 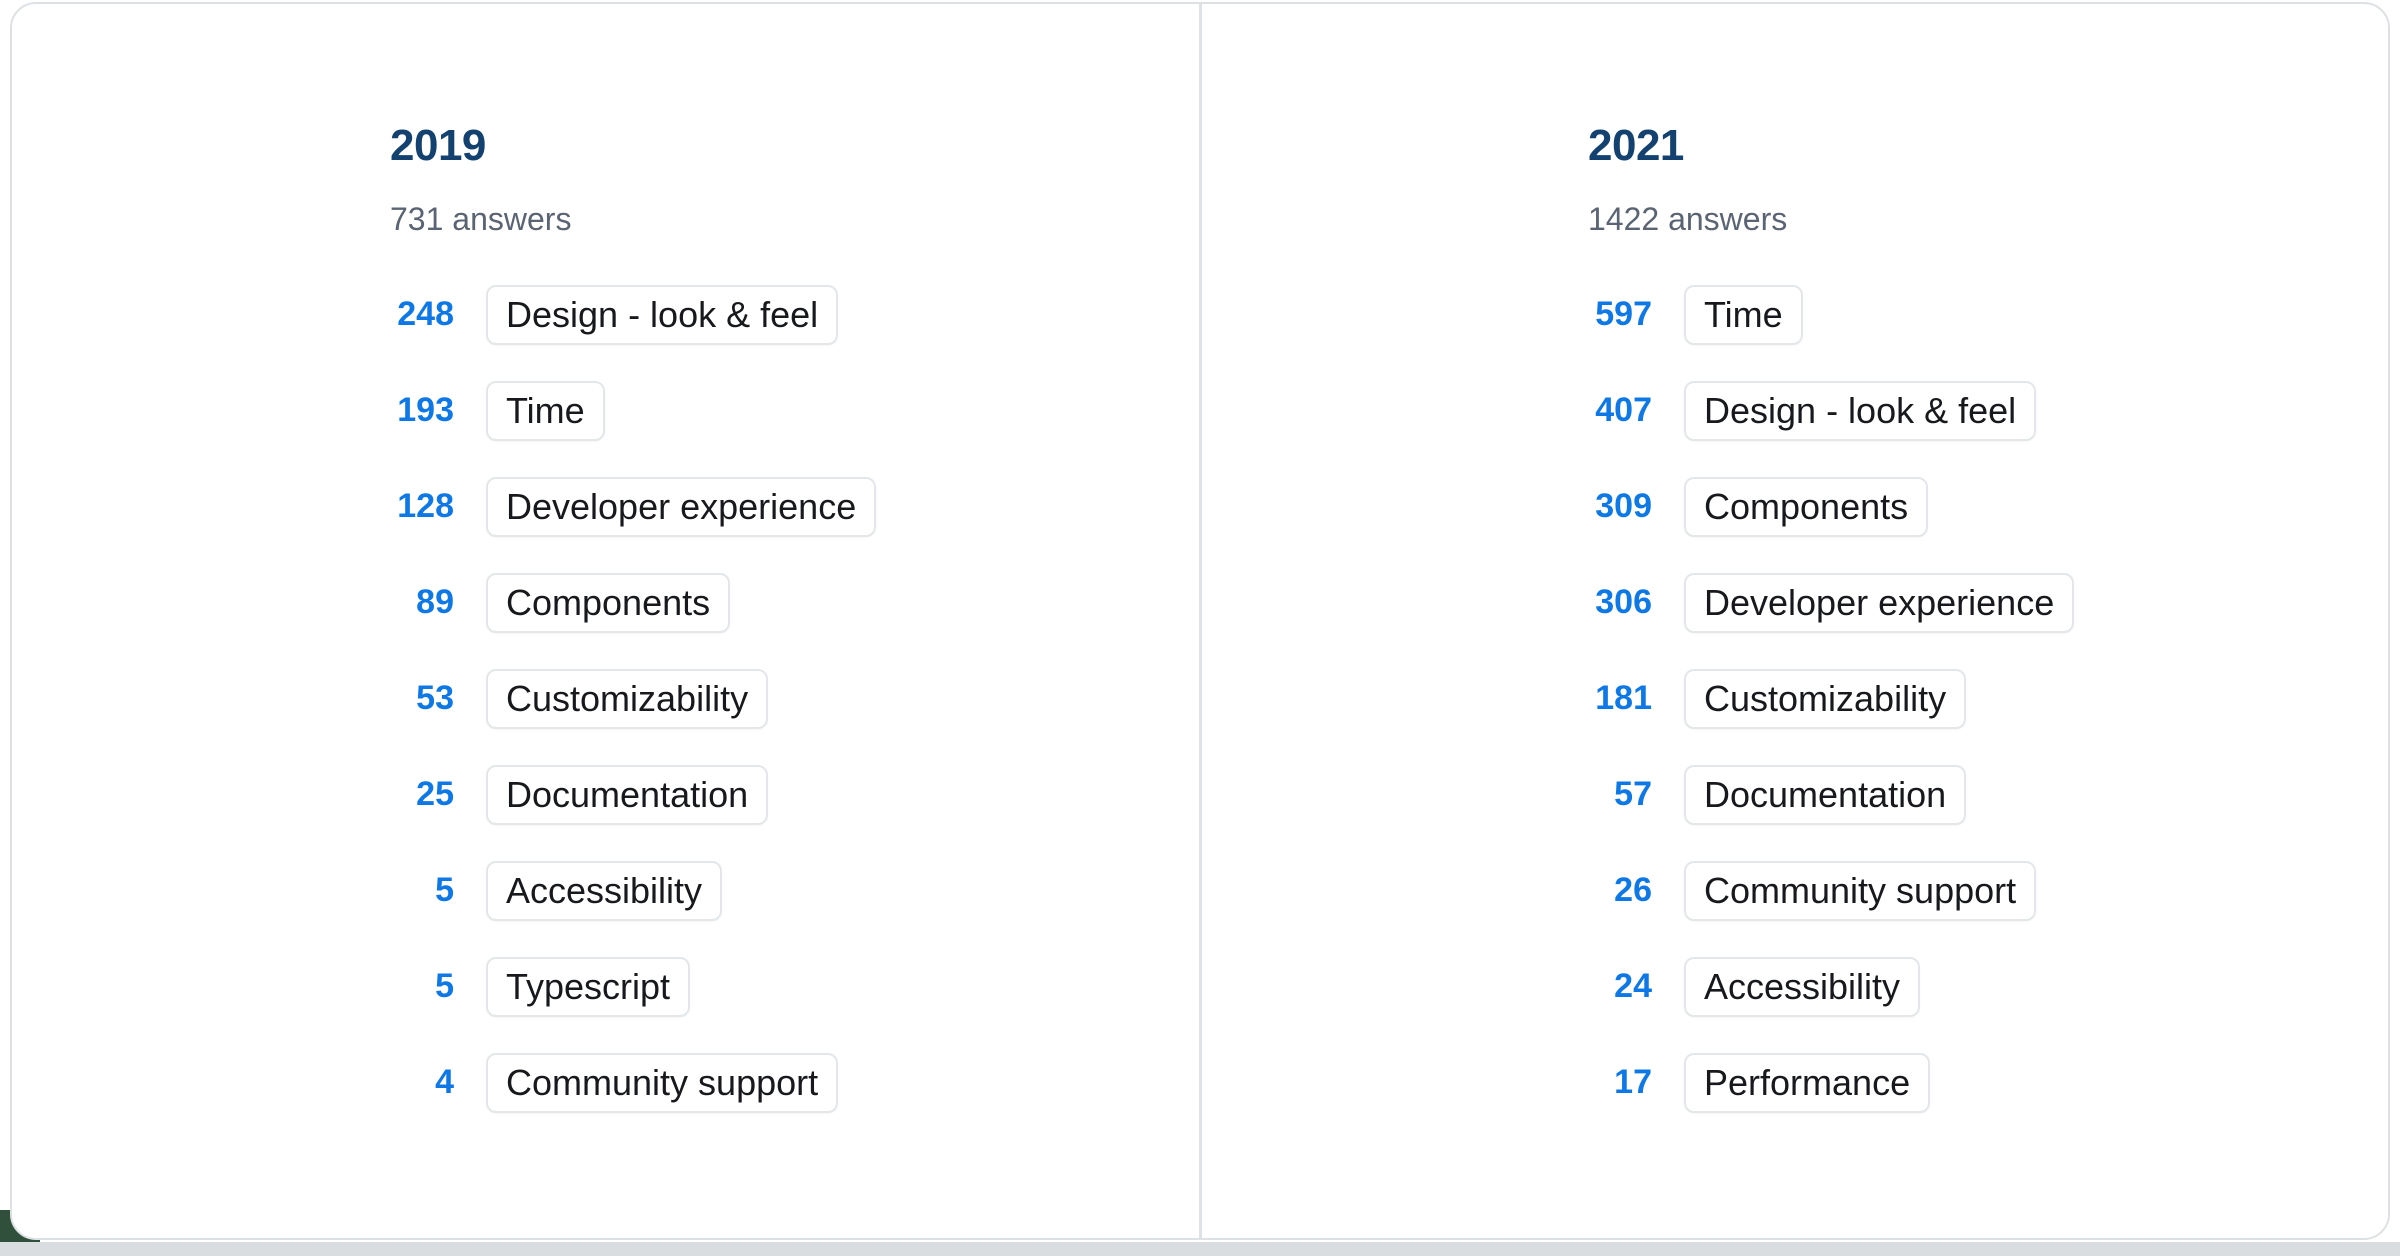 I want to click on answer-row: 5 Accessibility, so click(x=770, y=891).